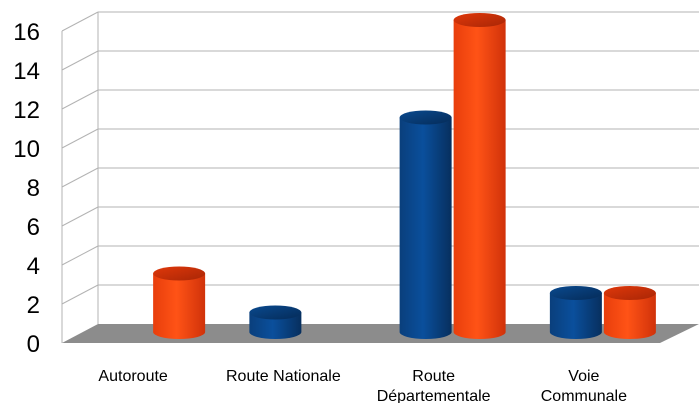 The width and height of the screenshot is (699, 403). Describe the element at coordinates (26, 110) in the screenshot. I see `y-tick-label: 12` at that location.